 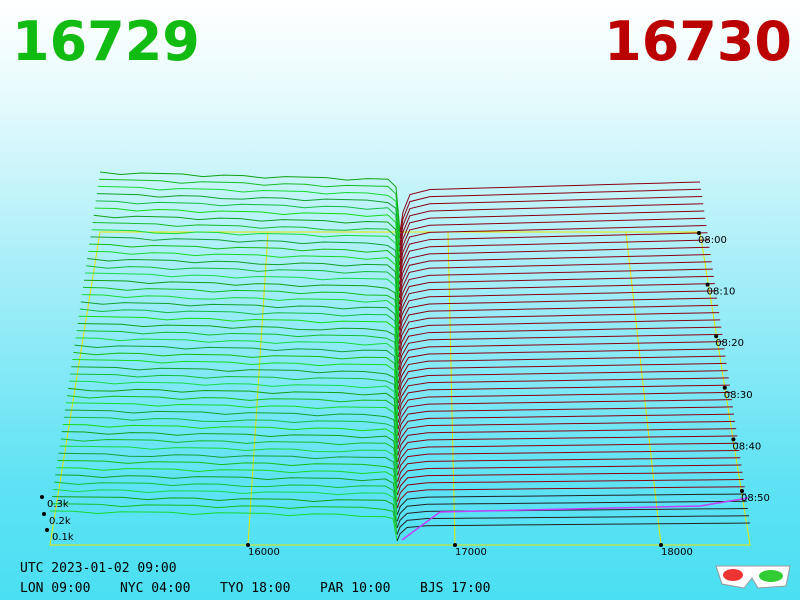 I want to click on clock: NYC 04:00, so click(x=155, y=588).